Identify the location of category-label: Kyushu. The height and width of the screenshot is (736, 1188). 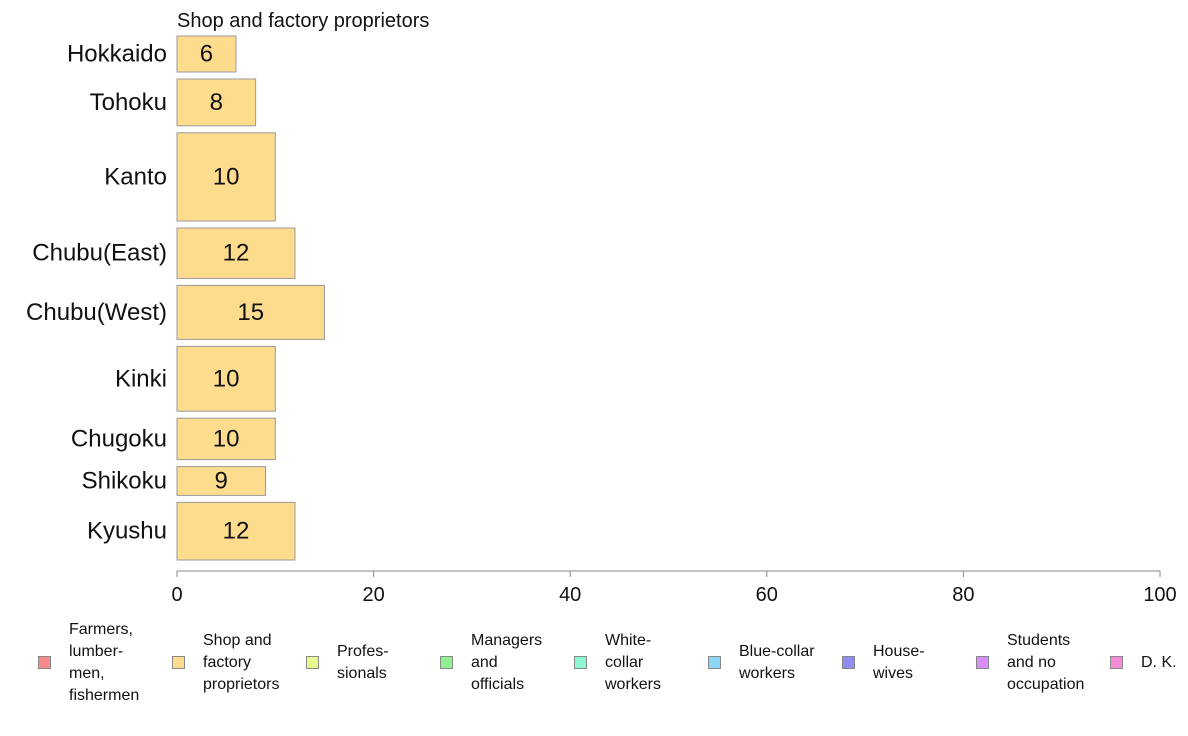
(127, 531).